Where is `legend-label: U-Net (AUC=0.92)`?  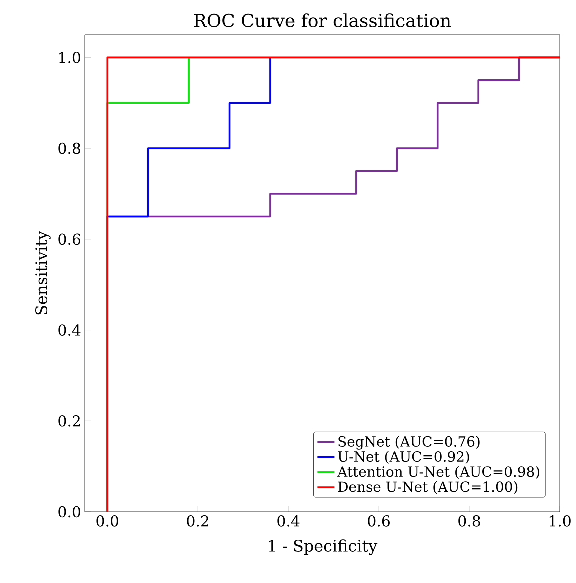 legend-label: U-Net (AUC=0.92) is located at coordinates (404, 457).